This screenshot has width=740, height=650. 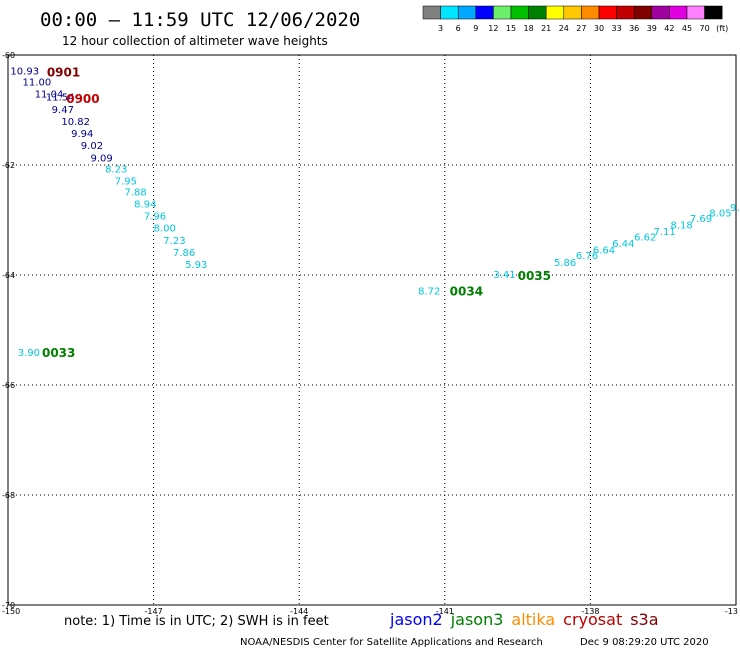 I want to click on legend-label: 36, so click(x=634, y=28).